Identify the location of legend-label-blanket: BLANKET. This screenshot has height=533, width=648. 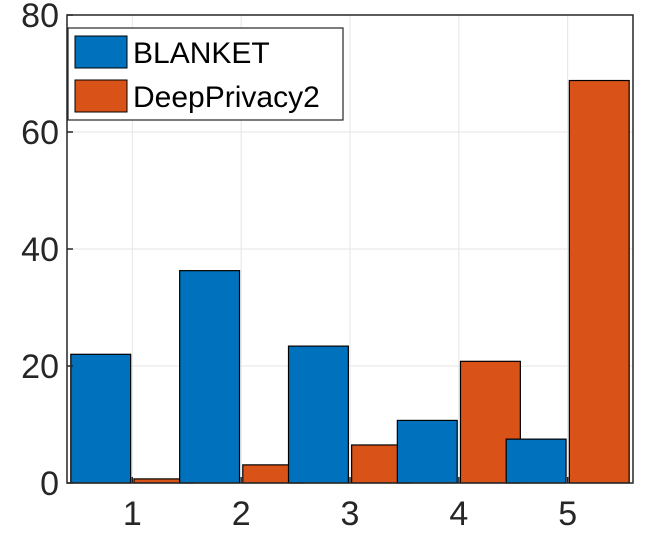
(201, 53).